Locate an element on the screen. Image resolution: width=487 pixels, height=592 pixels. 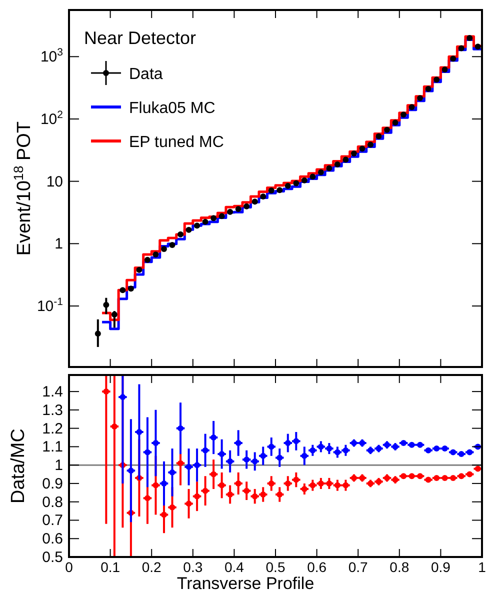
x-tick-label: 0.6 is located at coordinates (317, 567).